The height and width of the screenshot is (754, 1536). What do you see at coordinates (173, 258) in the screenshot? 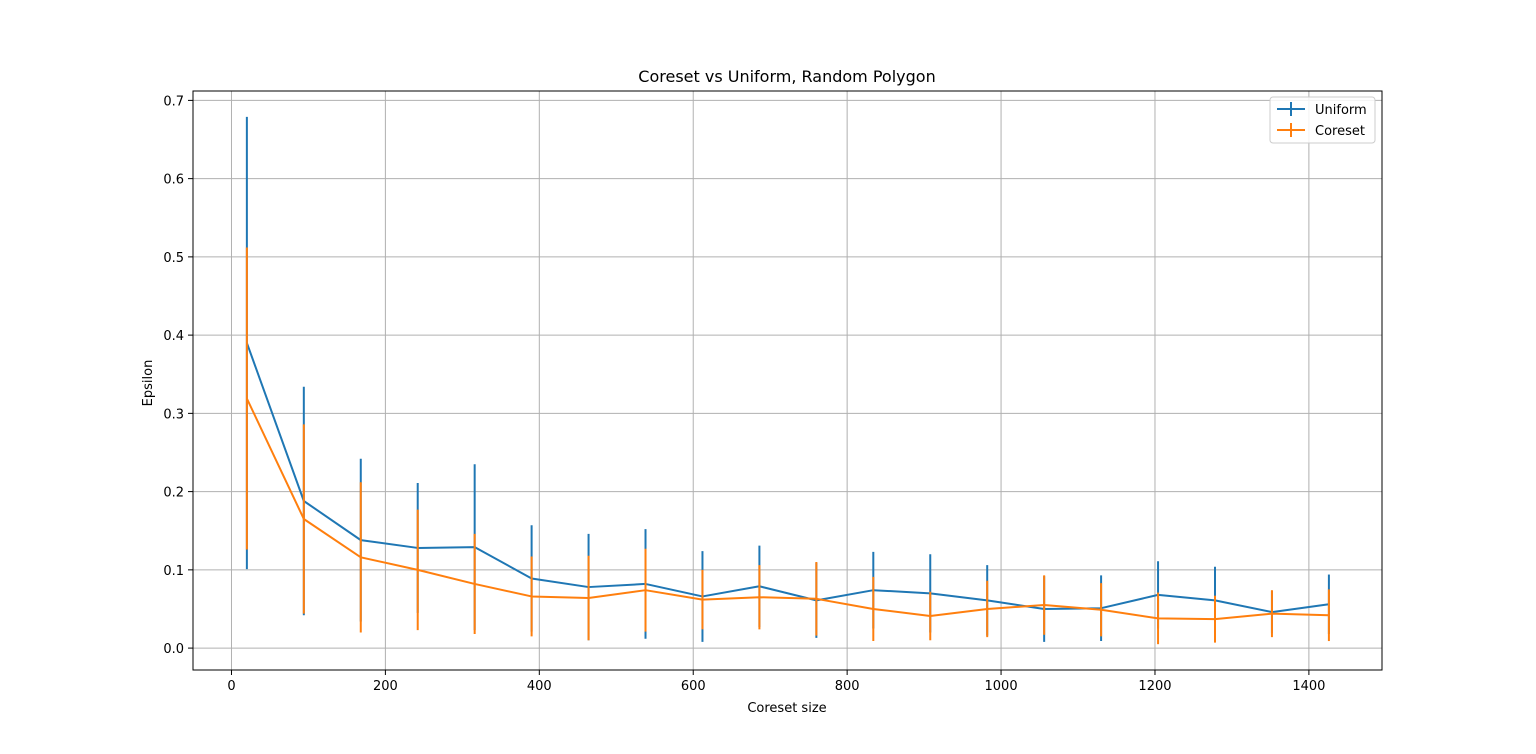
I see `y-tick-label-5: 0.5` at bounding box center [173, 258].